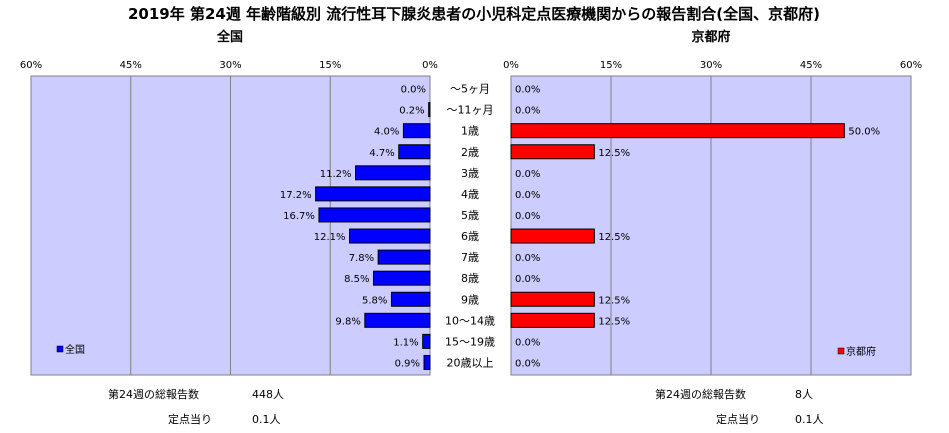 This screenshot has width=949, height=433. Describe the element at coordinates (413, 90) in the screenshot. I see `left-bar-value-label: 0.0%` at that location.